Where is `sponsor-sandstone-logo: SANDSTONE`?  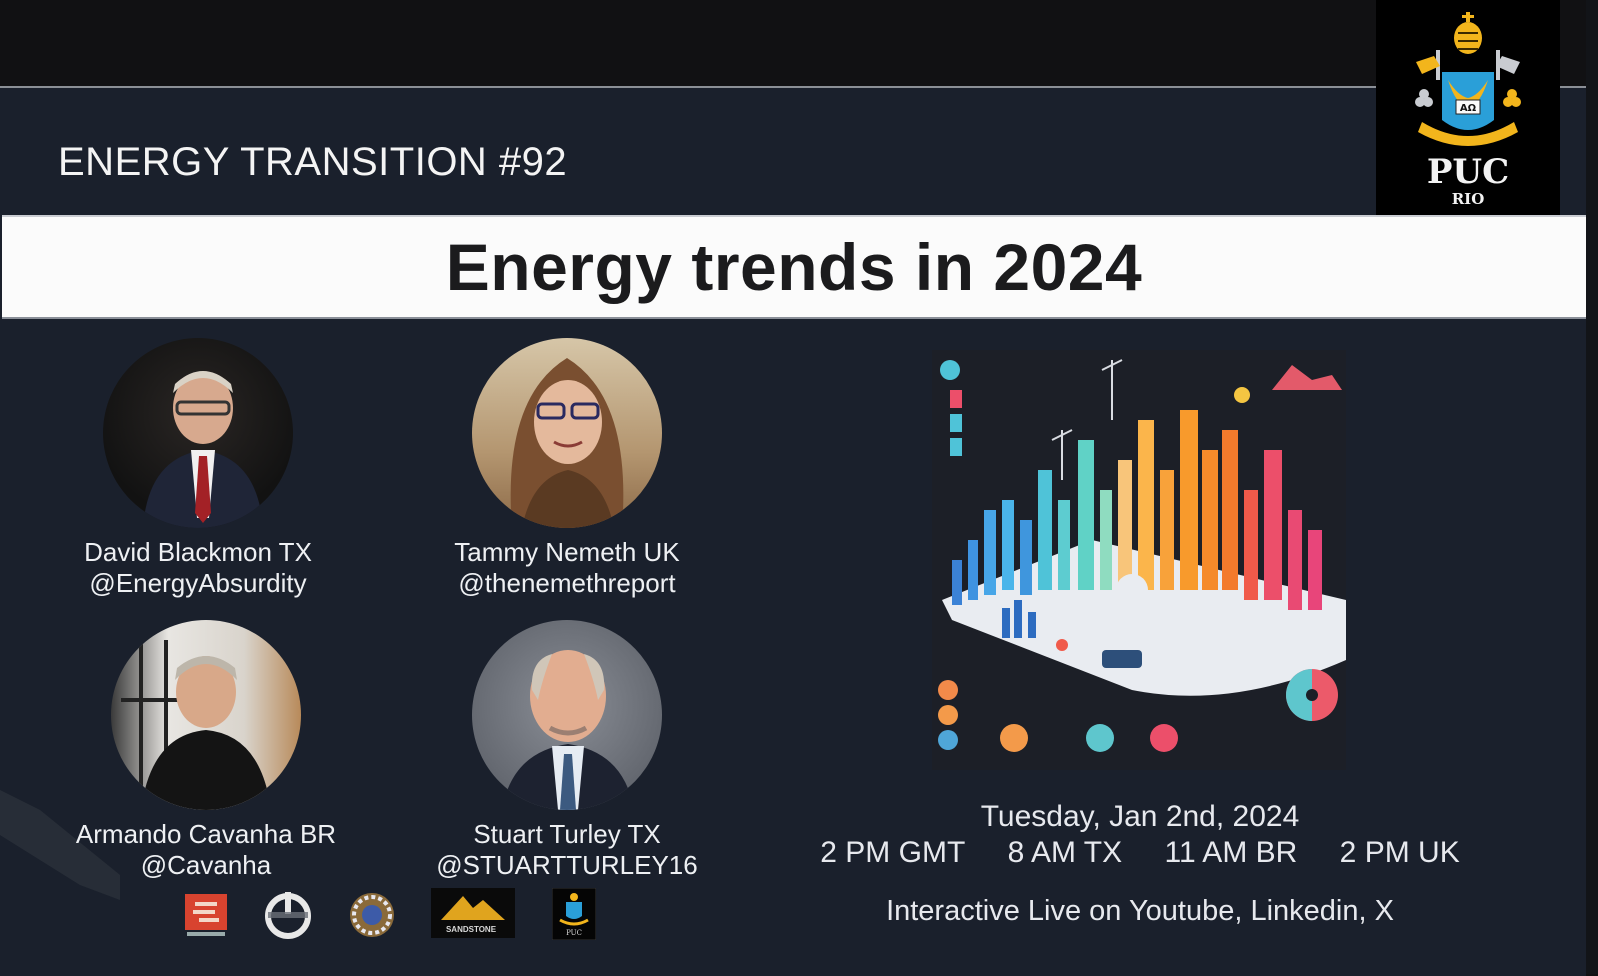
sponsor-sandstone-logo: SANDSTONE is located at coordinates (473, 915).